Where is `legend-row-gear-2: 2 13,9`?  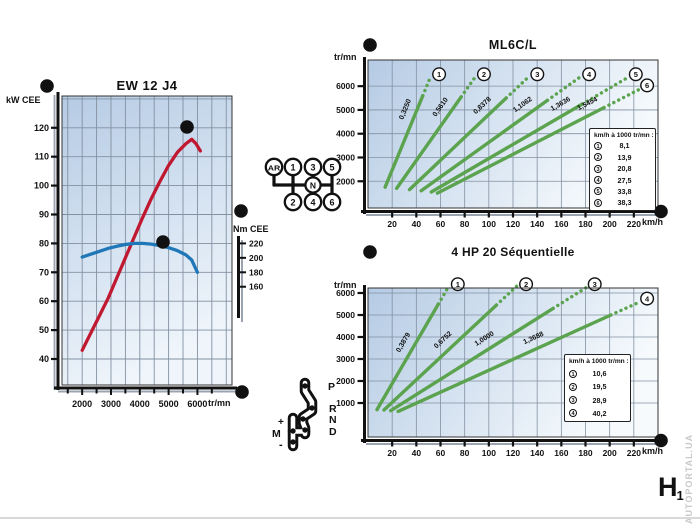
legend-row-gear-2: 2 13,9 is located at coordinates (623, 157).